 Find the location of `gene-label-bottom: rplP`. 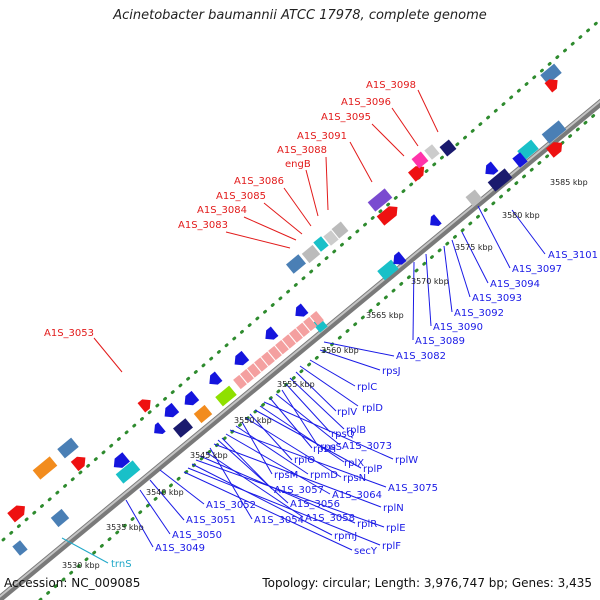

gene-label-bottom: rplP is located at coordinates (372, 469).